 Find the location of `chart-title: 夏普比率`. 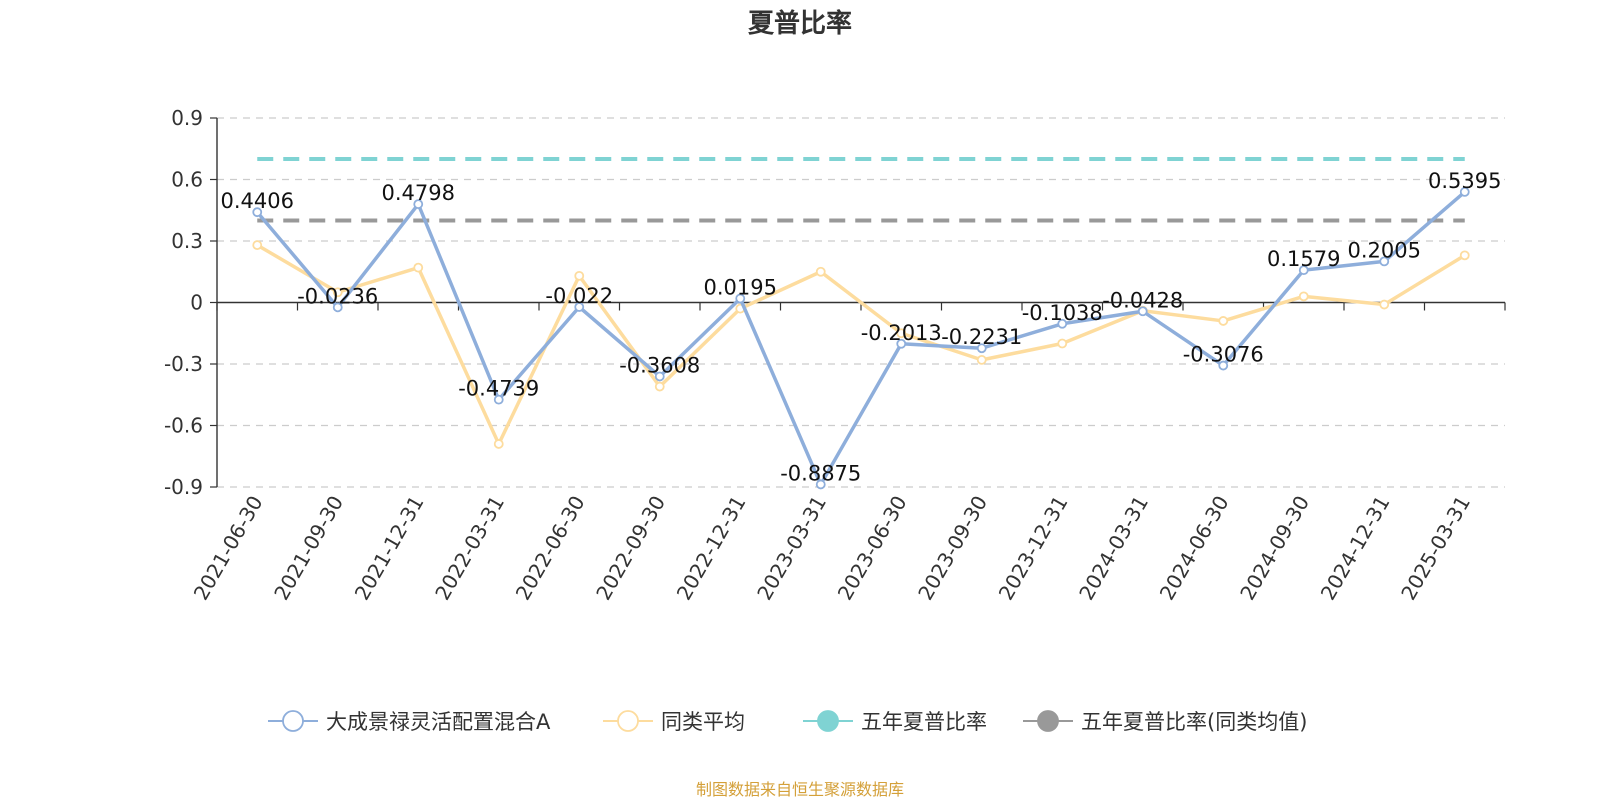

chart-title: 夏普比率 is located at coordinates (800, 23).